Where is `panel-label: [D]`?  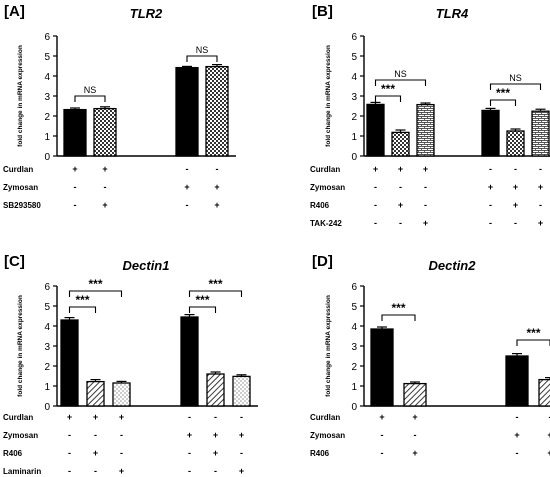 panel-label: [D] is located at coordinates (322, 261).